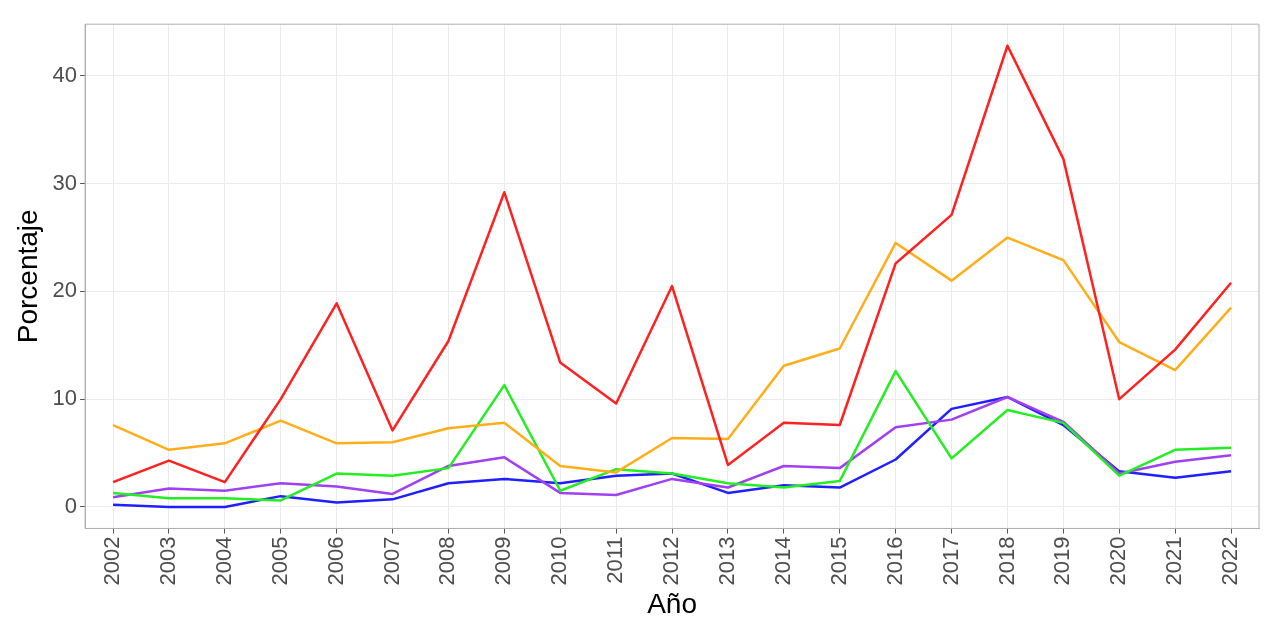 The image size is (1277, 630). Describe the element at coordinates (1174, 561) in the screenshot. I see `x-tick-label: 2021` at that location.